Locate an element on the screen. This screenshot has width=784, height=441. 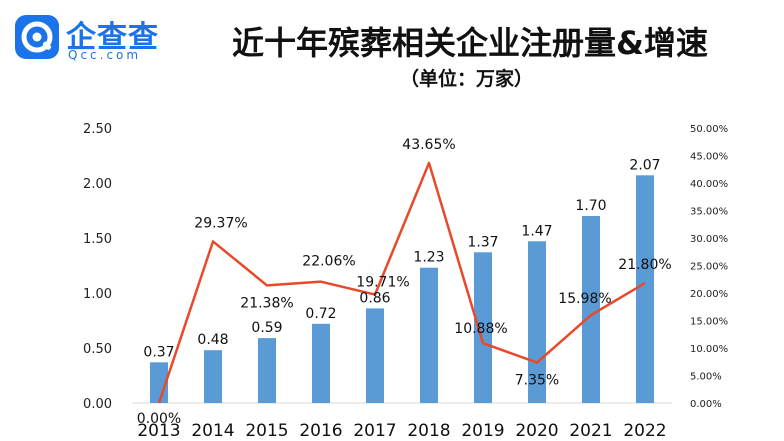
y-tick-label: 2.00 is located at coordinates (97, 184).